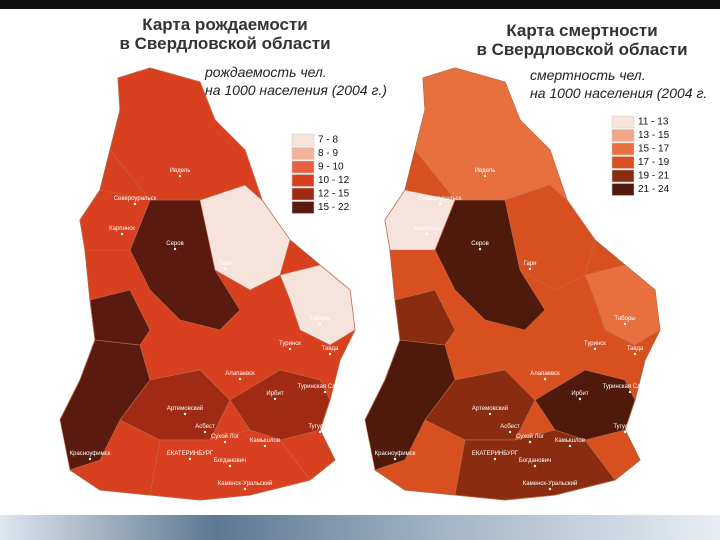 The image size is (720, 540). What do you see at coordinates (122, 229) in the screenshot?
I see `town-label: Карпинск` at bounding box center [122, 229].